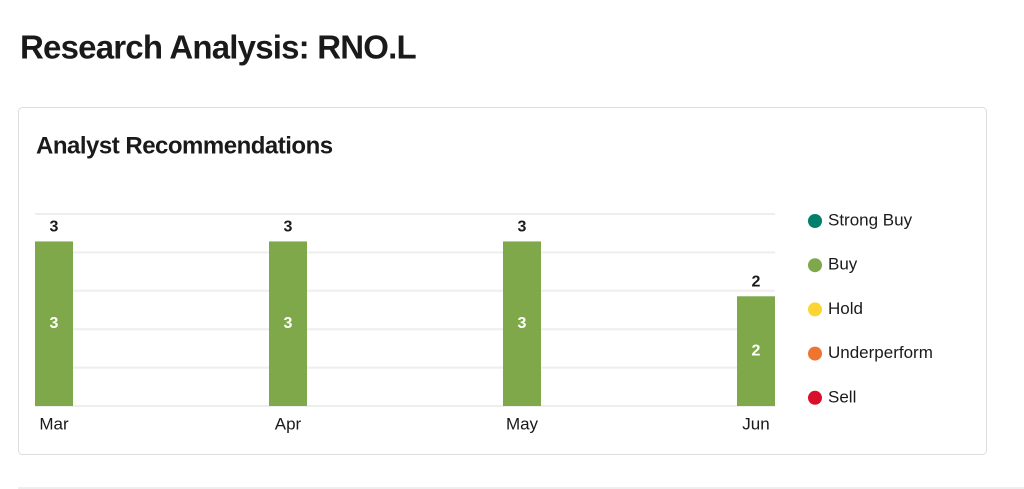 The image size is (1024, 489). What do you see at coordinates (288, 423) in the screenshot?
I see `x-tick-label: Apr` at bounding box center [288, 423].